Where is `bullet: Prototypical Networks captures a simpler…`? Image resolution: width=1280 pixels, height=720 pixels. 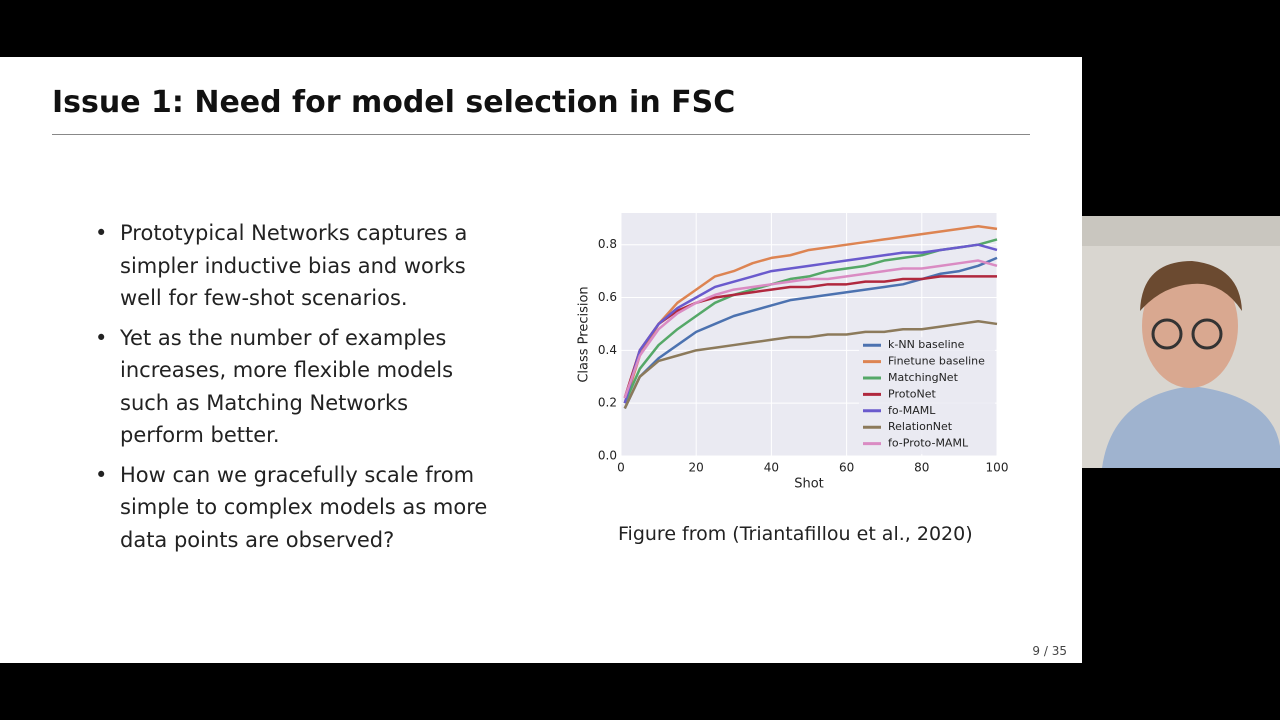 bullet: Prototypical Networks captures a simpler… is located at coordinates (295, 266).